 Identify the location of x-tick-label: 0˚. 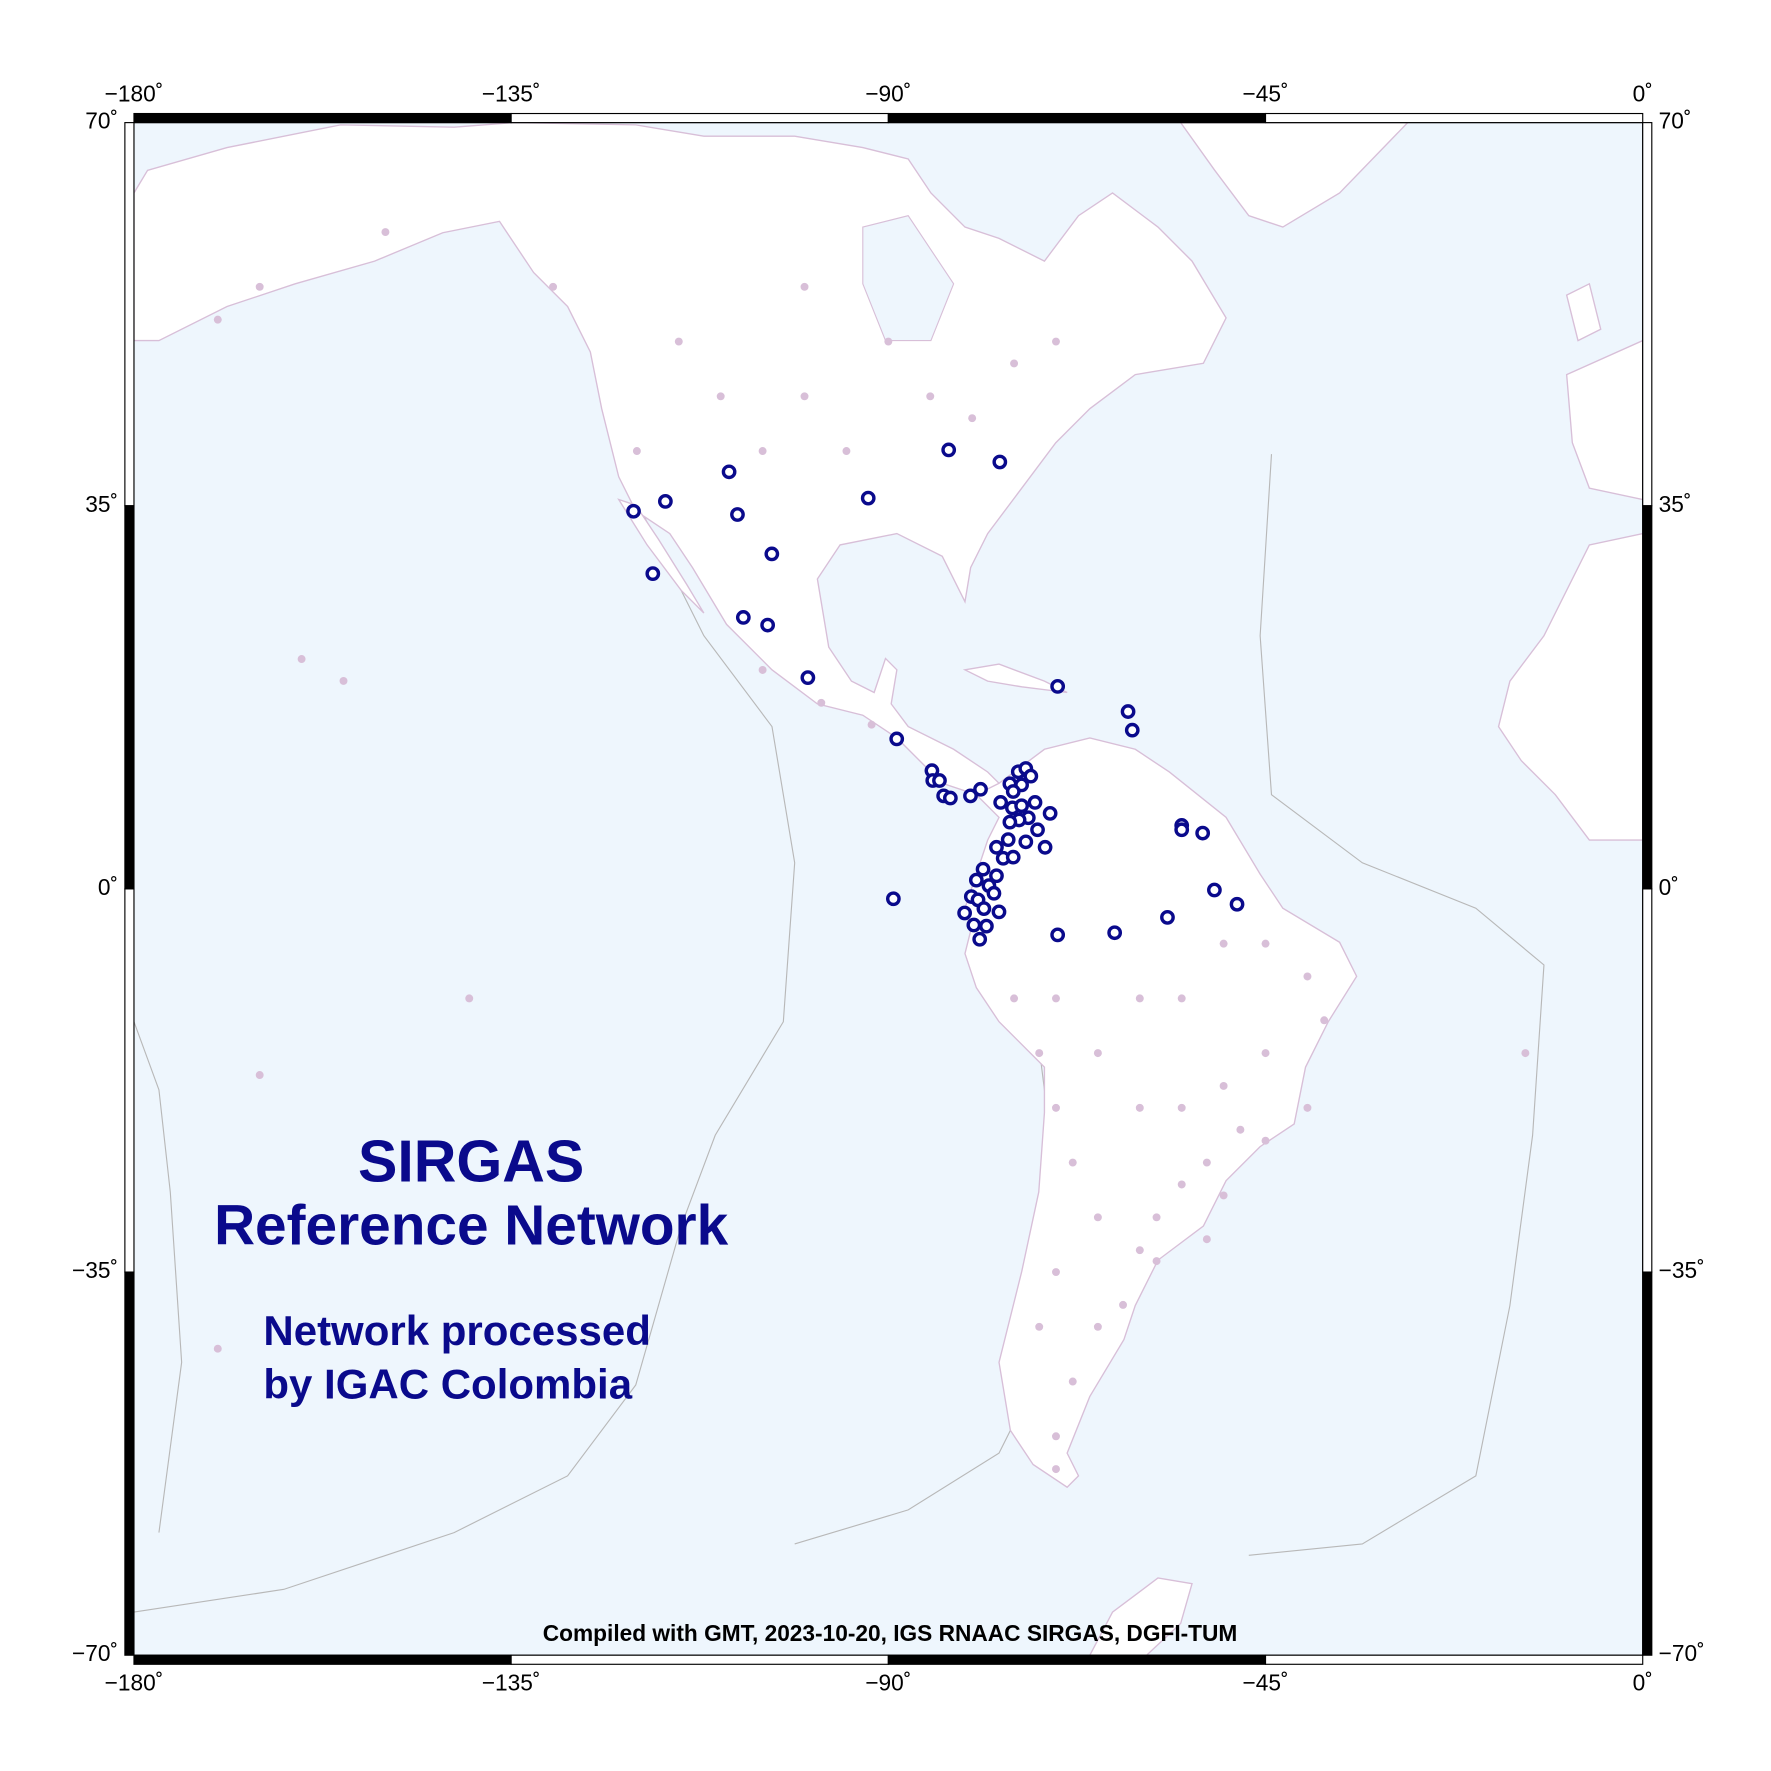
(1643, 1683).